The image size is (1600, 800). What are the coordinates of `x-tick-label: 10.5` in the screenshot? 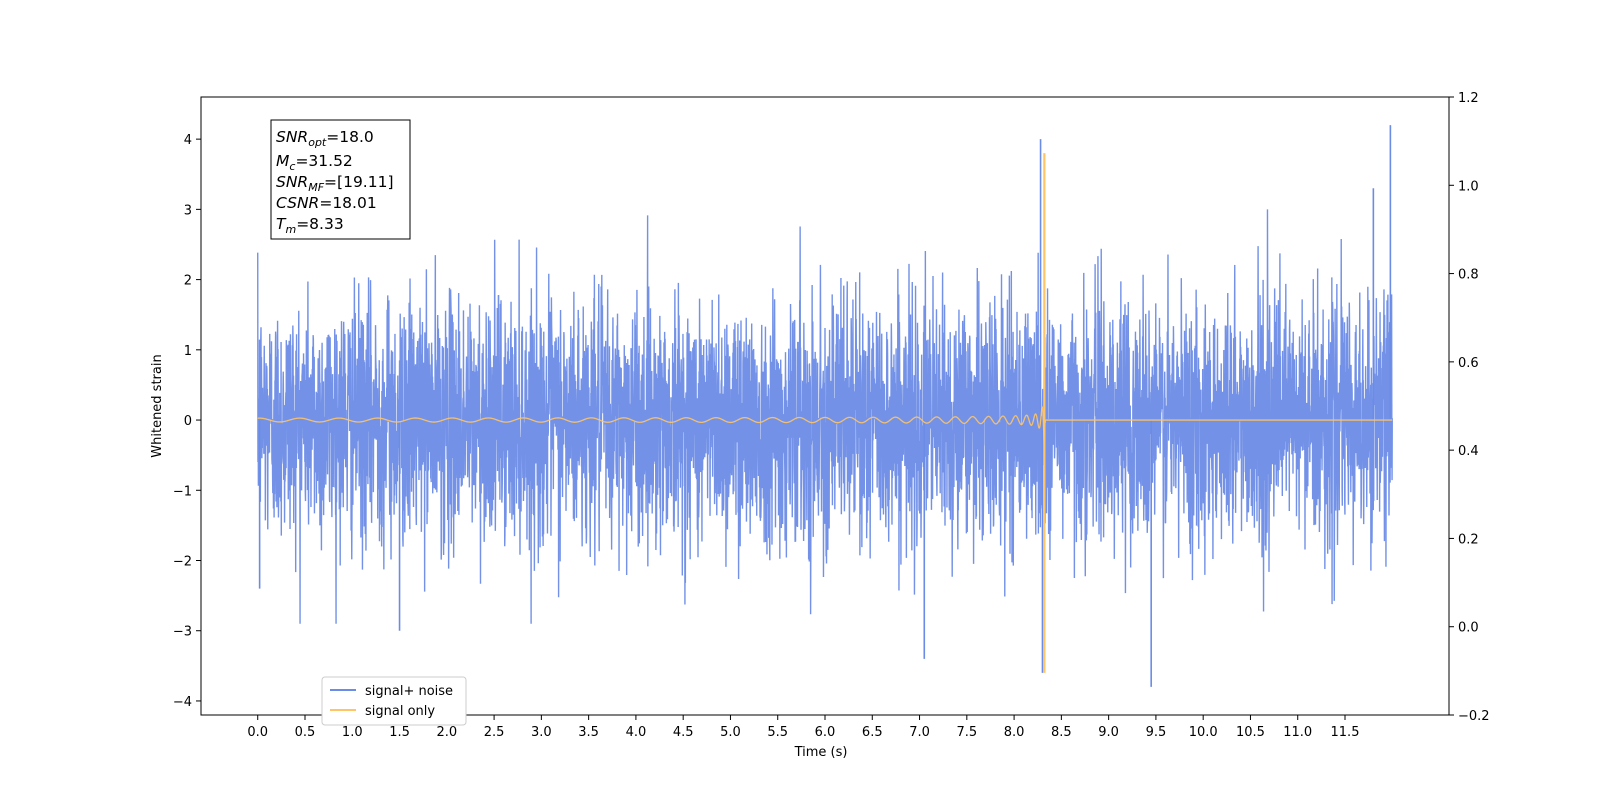 It's located at (1250, 732).